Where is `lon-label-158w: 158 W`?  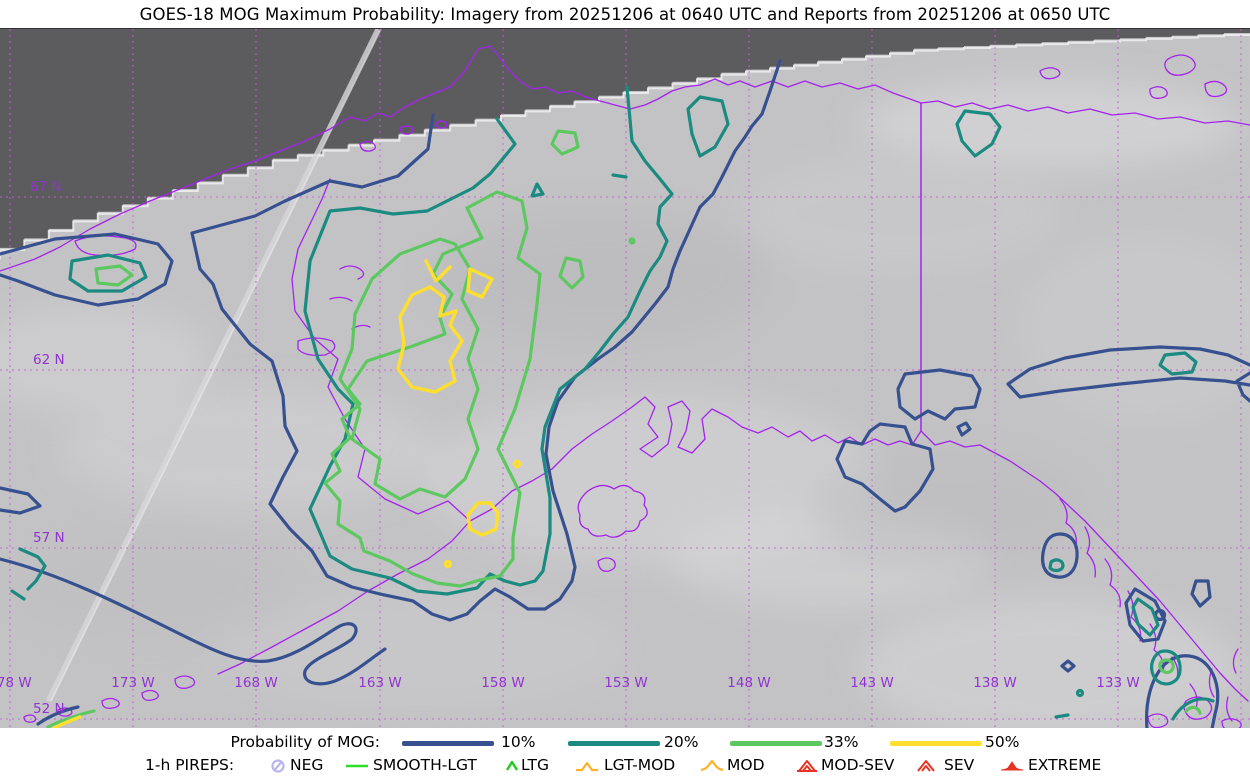
lon-label-158w: 158 W is located at coordinates (503, 683).